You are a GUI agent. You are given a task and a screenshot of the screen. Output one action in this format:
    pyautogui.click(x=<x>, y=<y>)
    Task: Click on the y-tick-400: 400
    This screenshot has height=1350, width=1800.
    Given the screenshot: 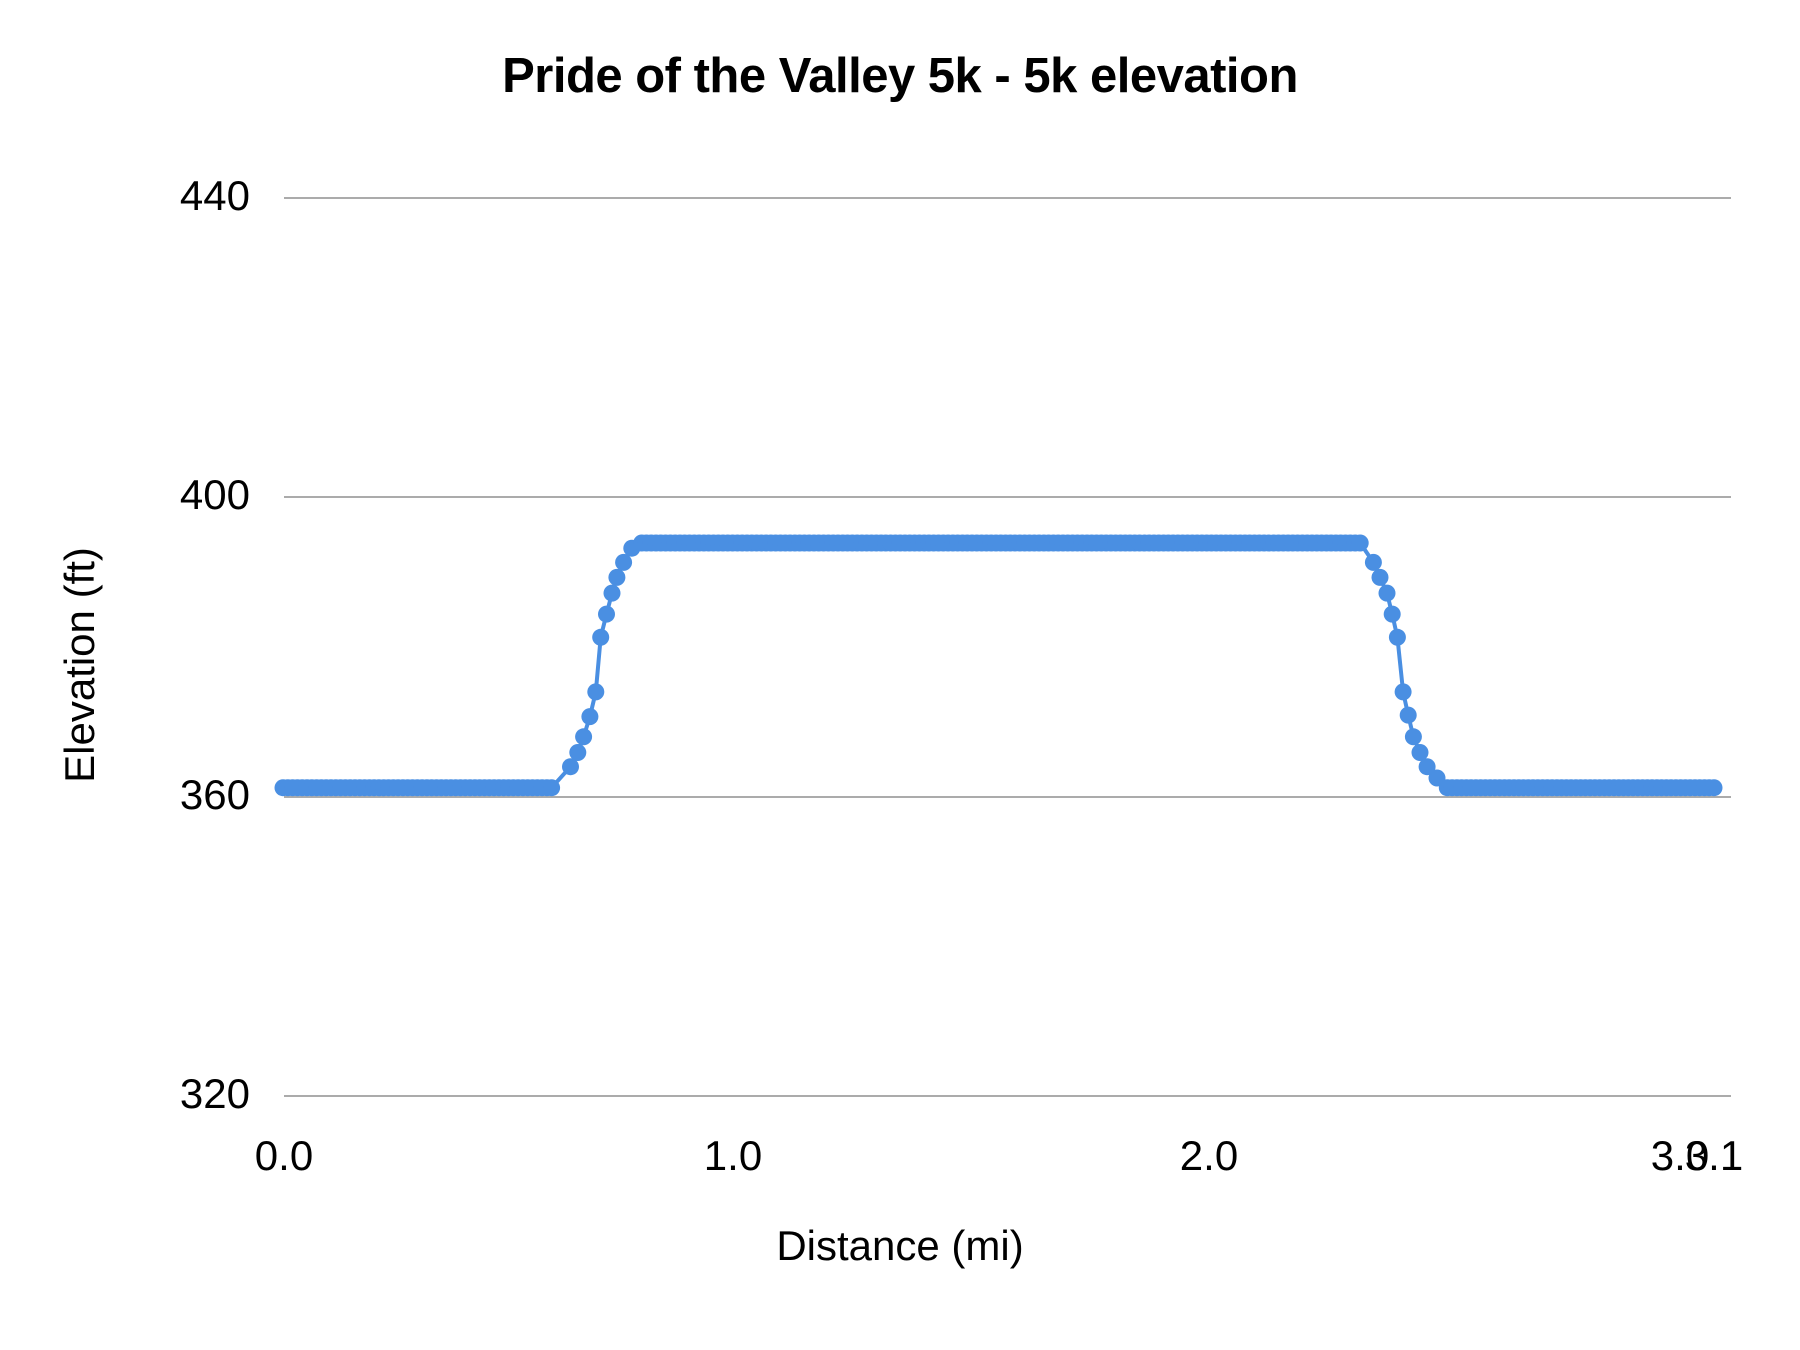 What is the action you would take?
    pyautogui.click(x=214, y=494)
    